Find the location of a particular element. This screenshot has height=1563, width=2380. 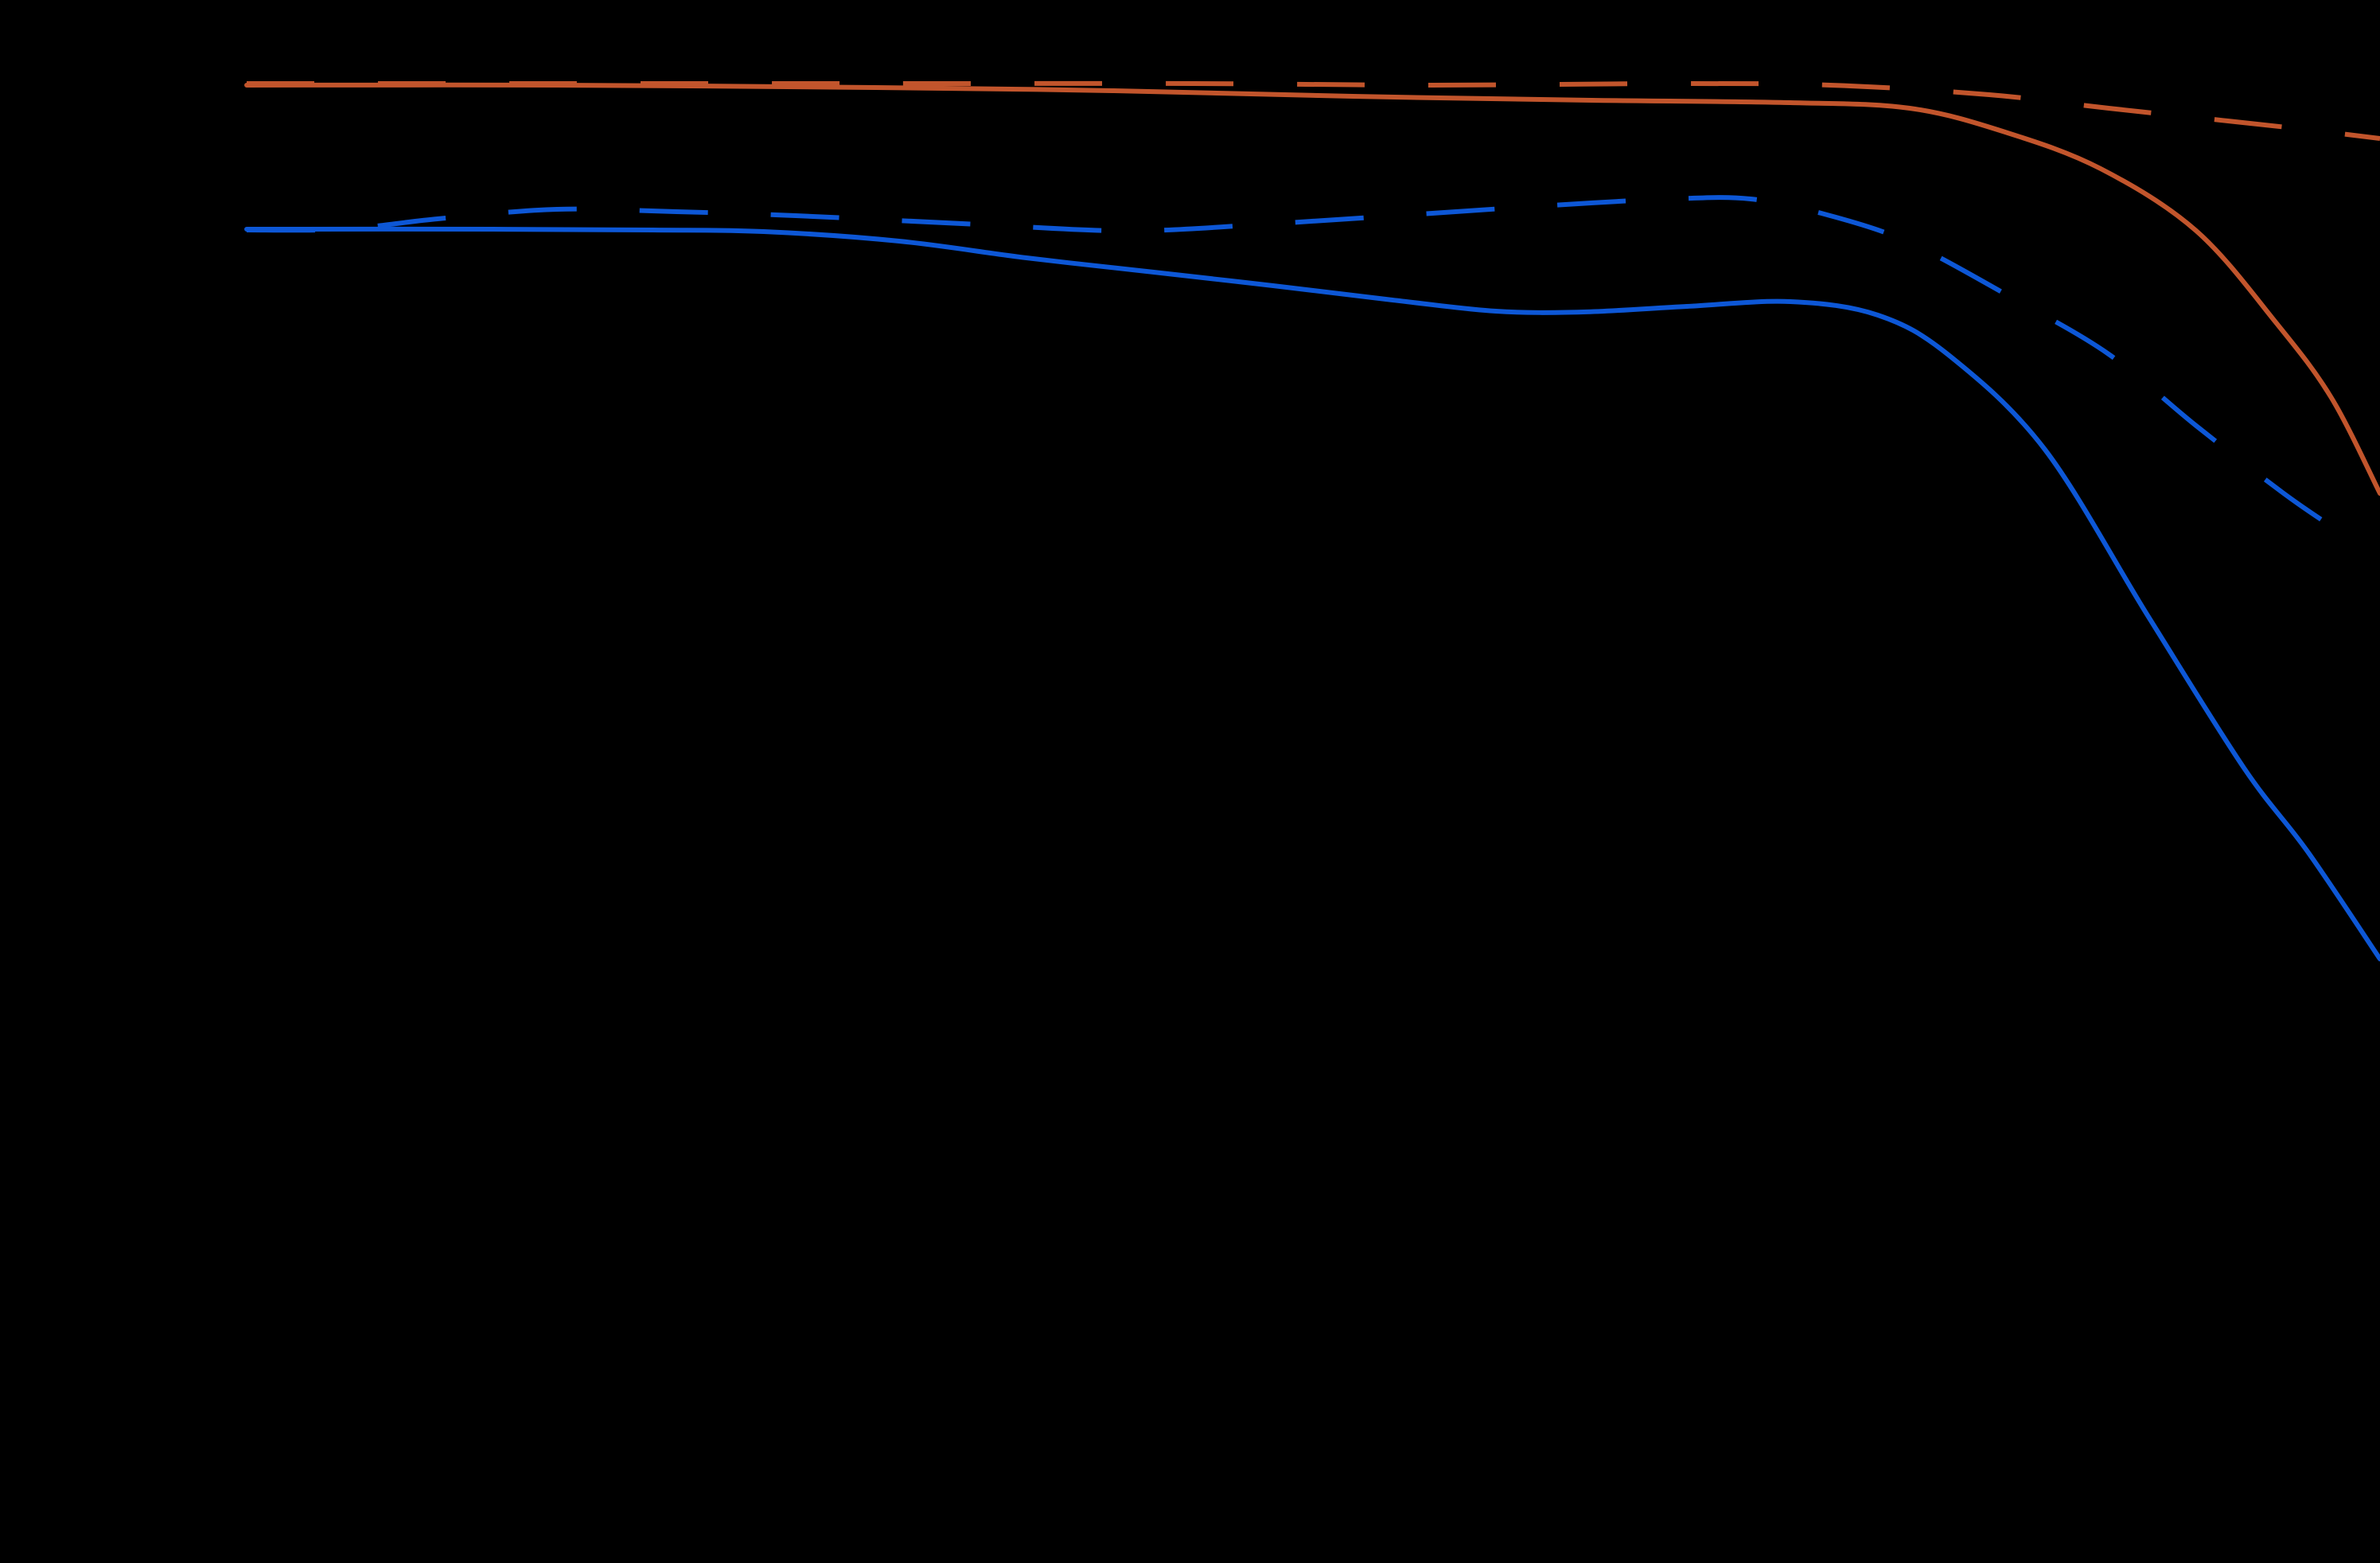

orange-dashed-line is located at coordinates (1313, 110).